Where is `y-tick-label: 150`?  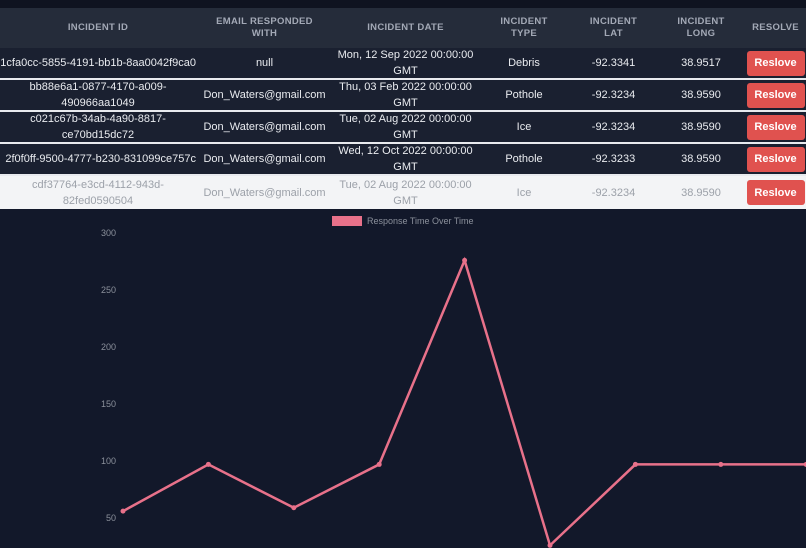 y-tick-label: 150 is located at coordinates (108, 404).